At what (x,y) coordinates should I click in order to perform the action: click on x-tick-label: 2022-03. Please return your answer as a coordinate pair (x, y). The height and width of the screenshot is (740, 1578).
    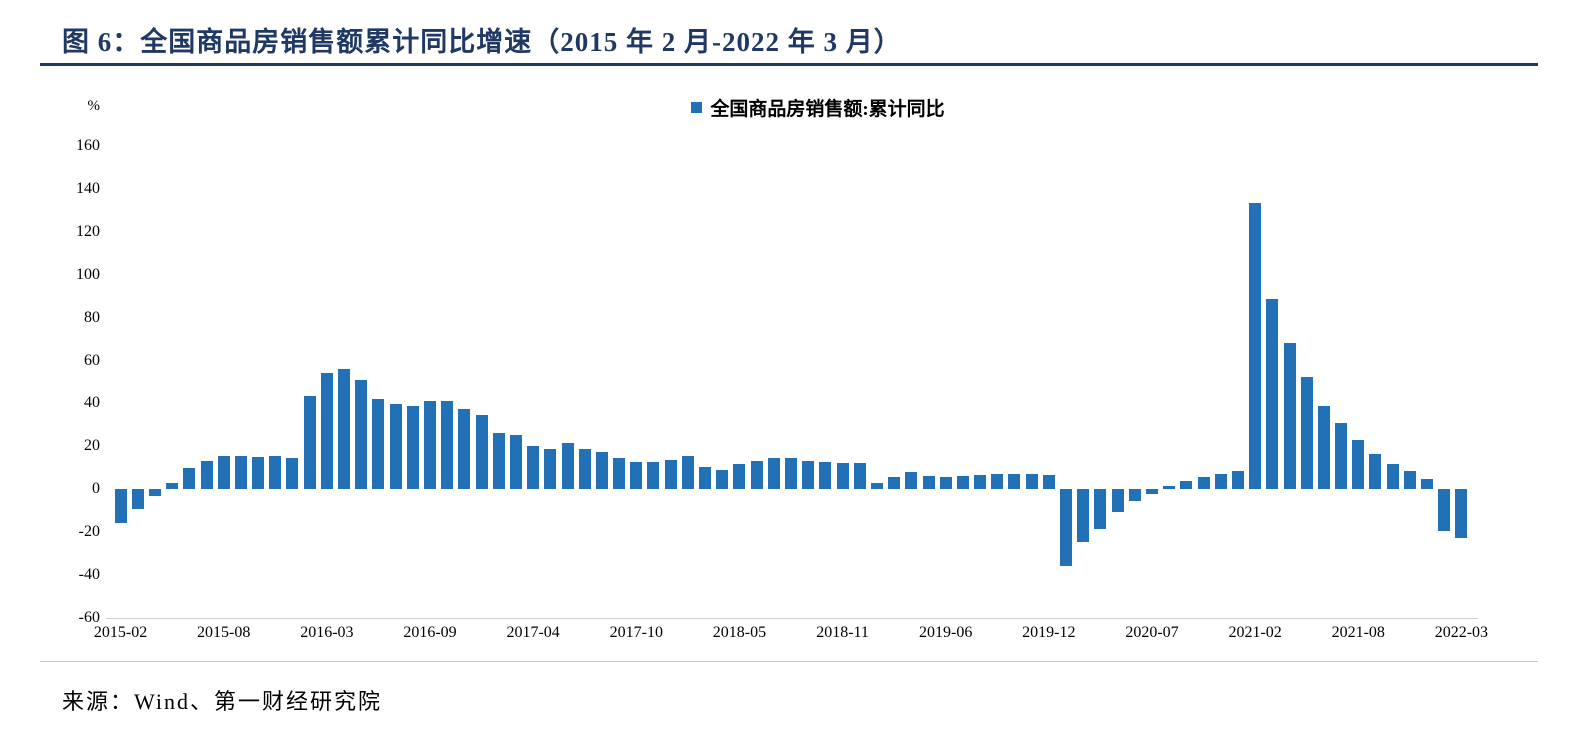
    Looking at the image, I should click on (1461, 632).